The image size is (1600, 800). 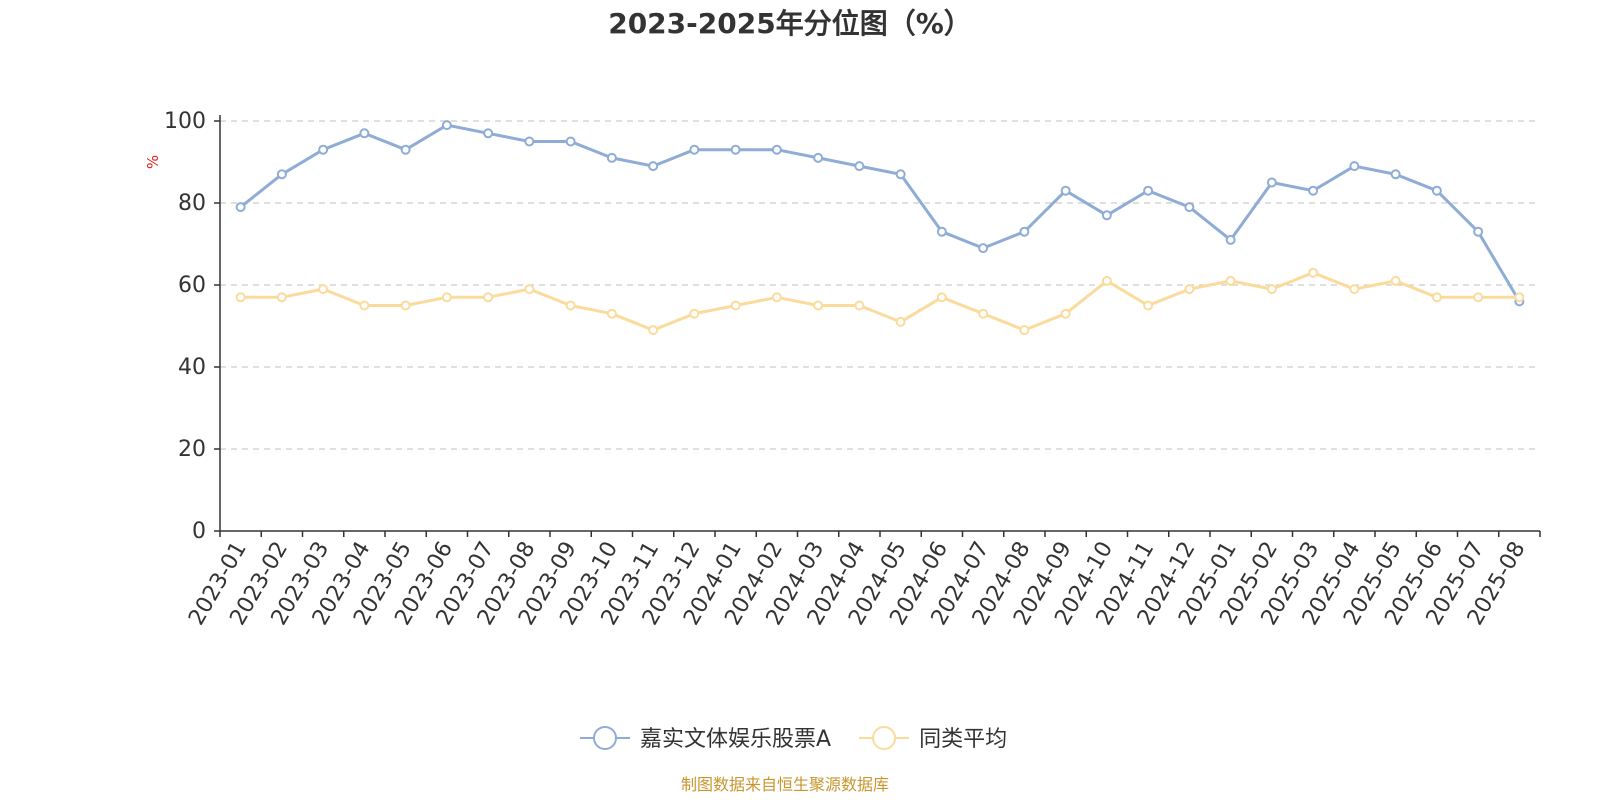 I want to click on legend: 嘉实文体娱乐股票A 同类平均, so click(x=793, y=739).